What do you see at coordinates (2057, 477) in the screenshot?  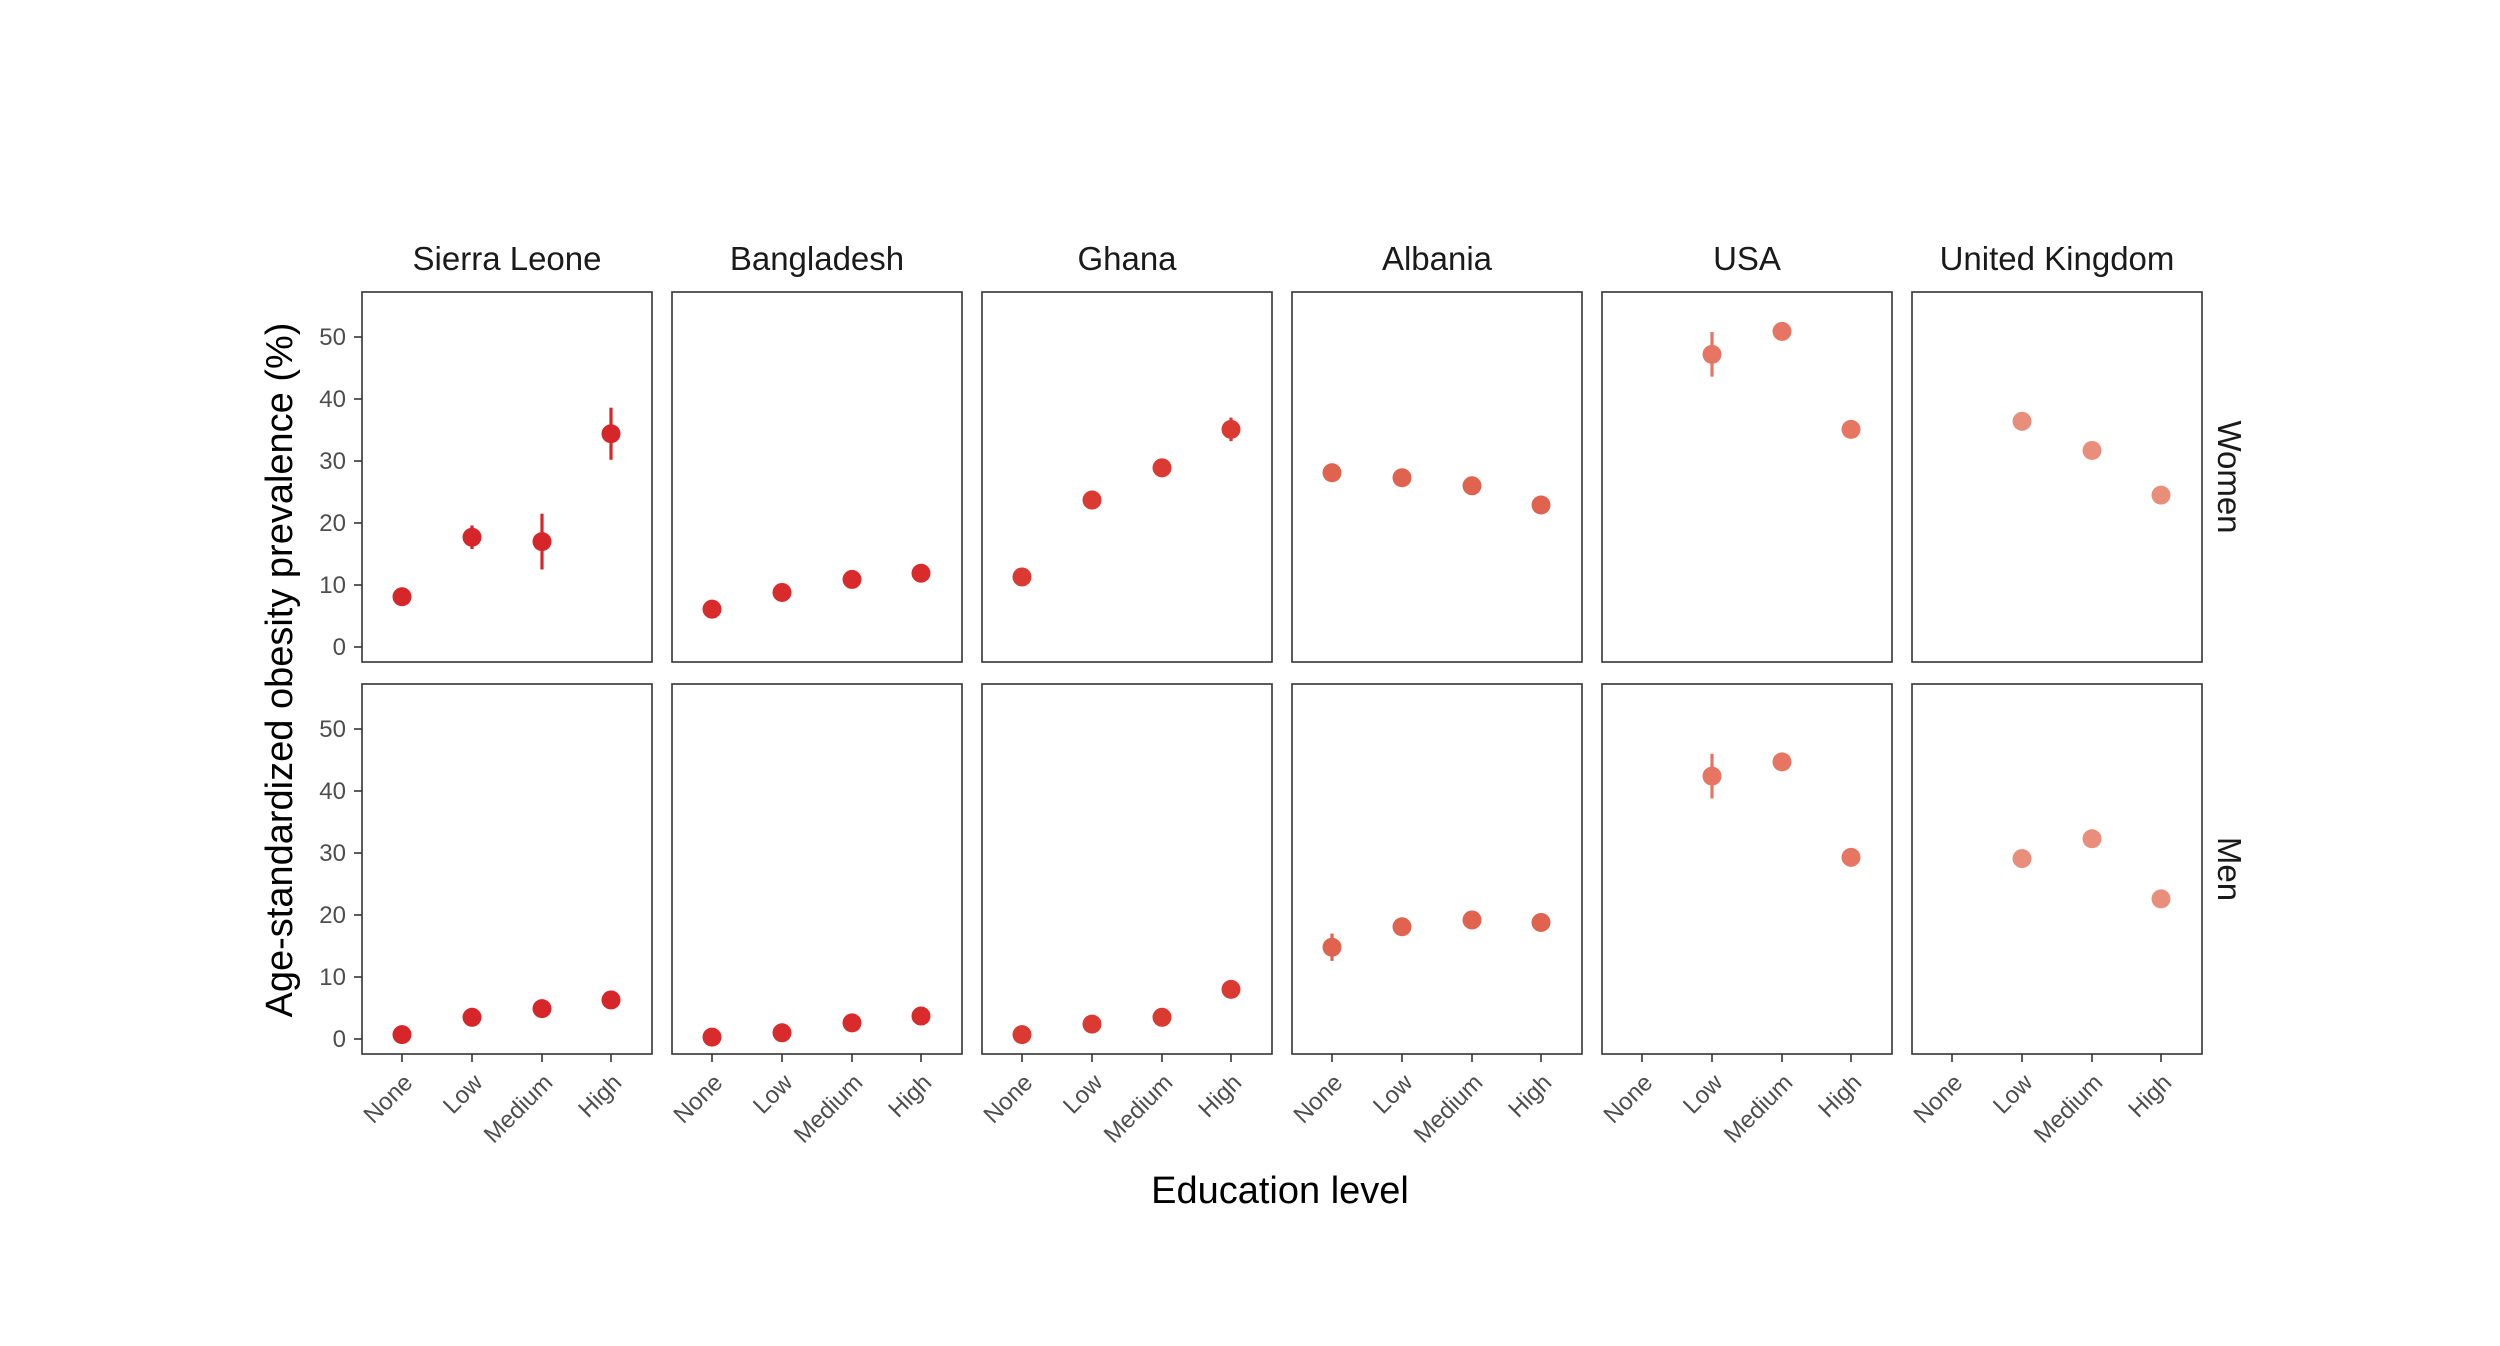 I see `panel-united-kingdom-women` at bounding box center [2057, 477].